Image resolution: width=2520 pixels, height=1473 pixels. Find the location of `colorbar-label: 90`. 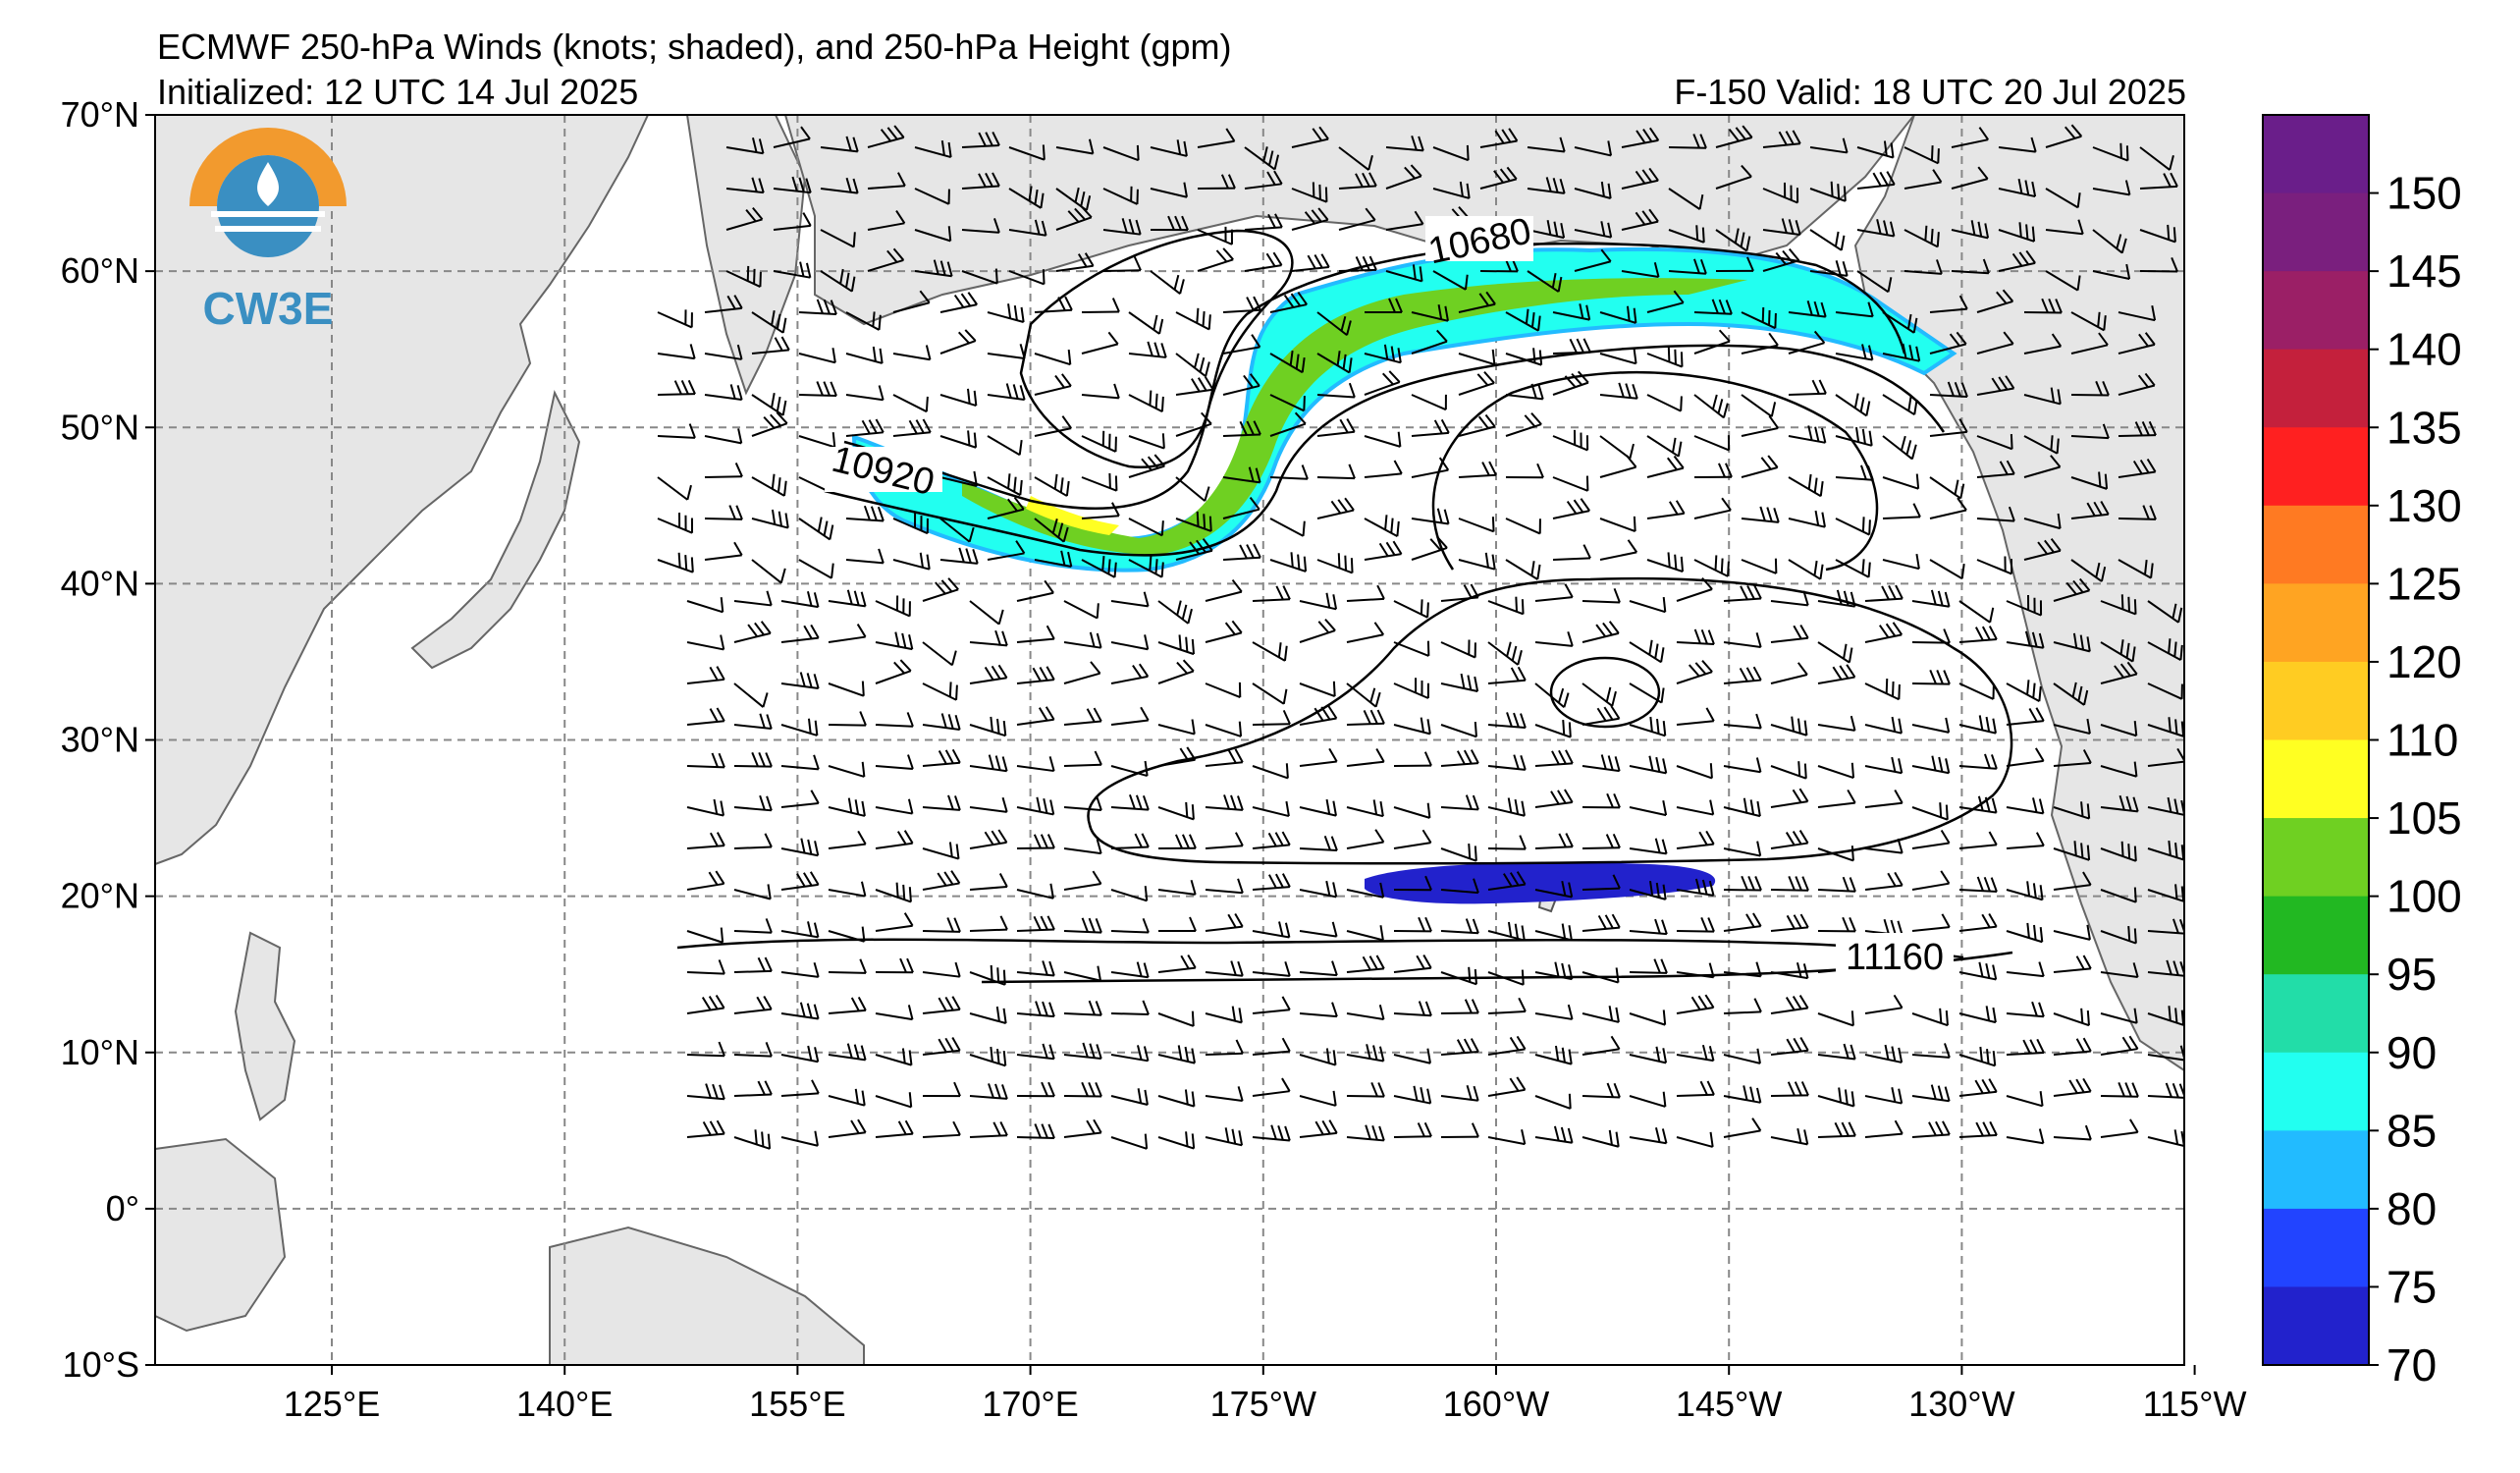

colorbar-label: 90 is located at coordinates (2411, 1052).